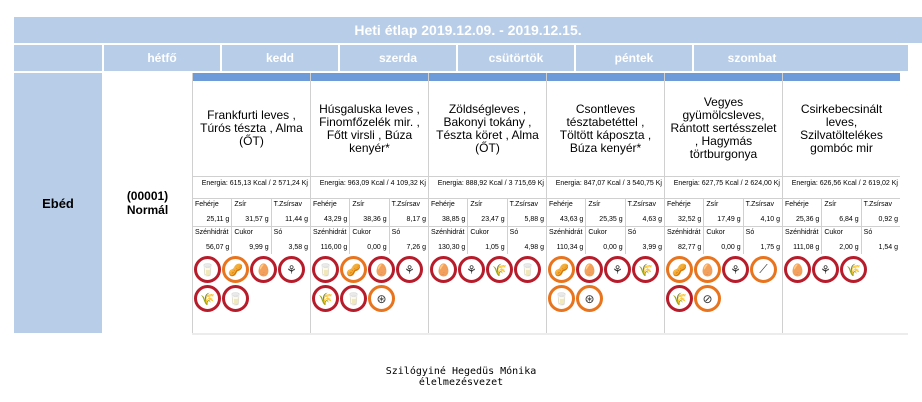 The width and height of the screenshot is (922, 402). I want to click on day-header-5: szombat, so click(751, 58).